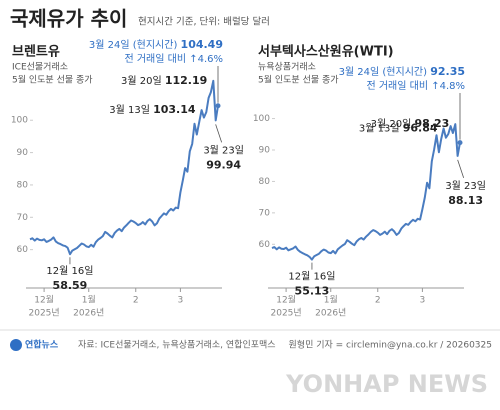 The width and height of the screenshot is (500, 410). I want to click on annotation-value: 104.49, so click(202, 44).